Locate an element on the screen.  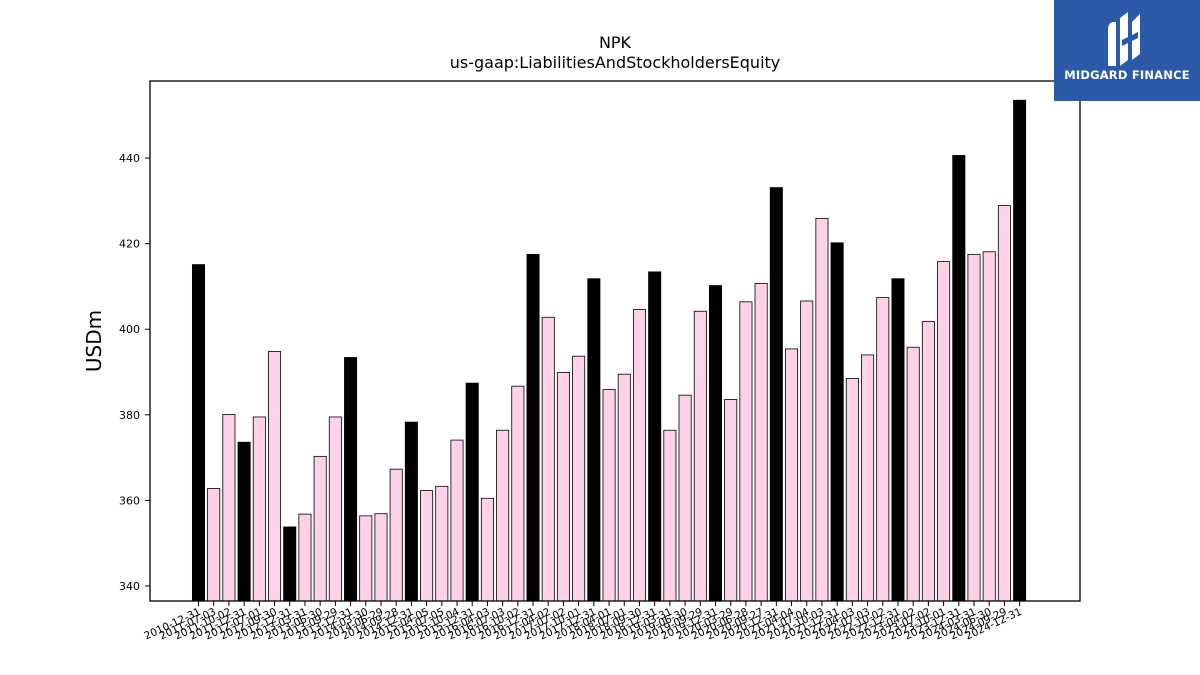
y-tick-label: 380 is located at coordinates (129, 415).